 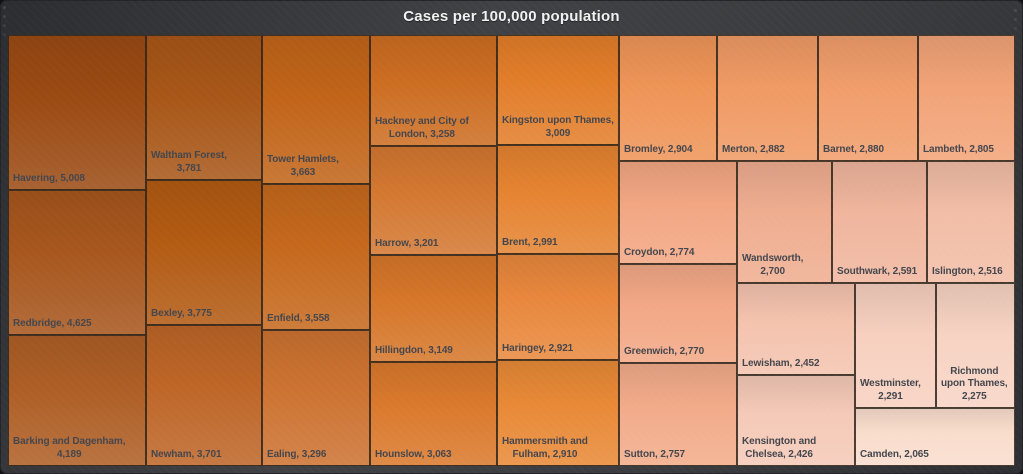 I want to click on treemap-cell-hackney-and-city-of-london: Hackney and City of London, 3,258, so click(x=433, y=90).